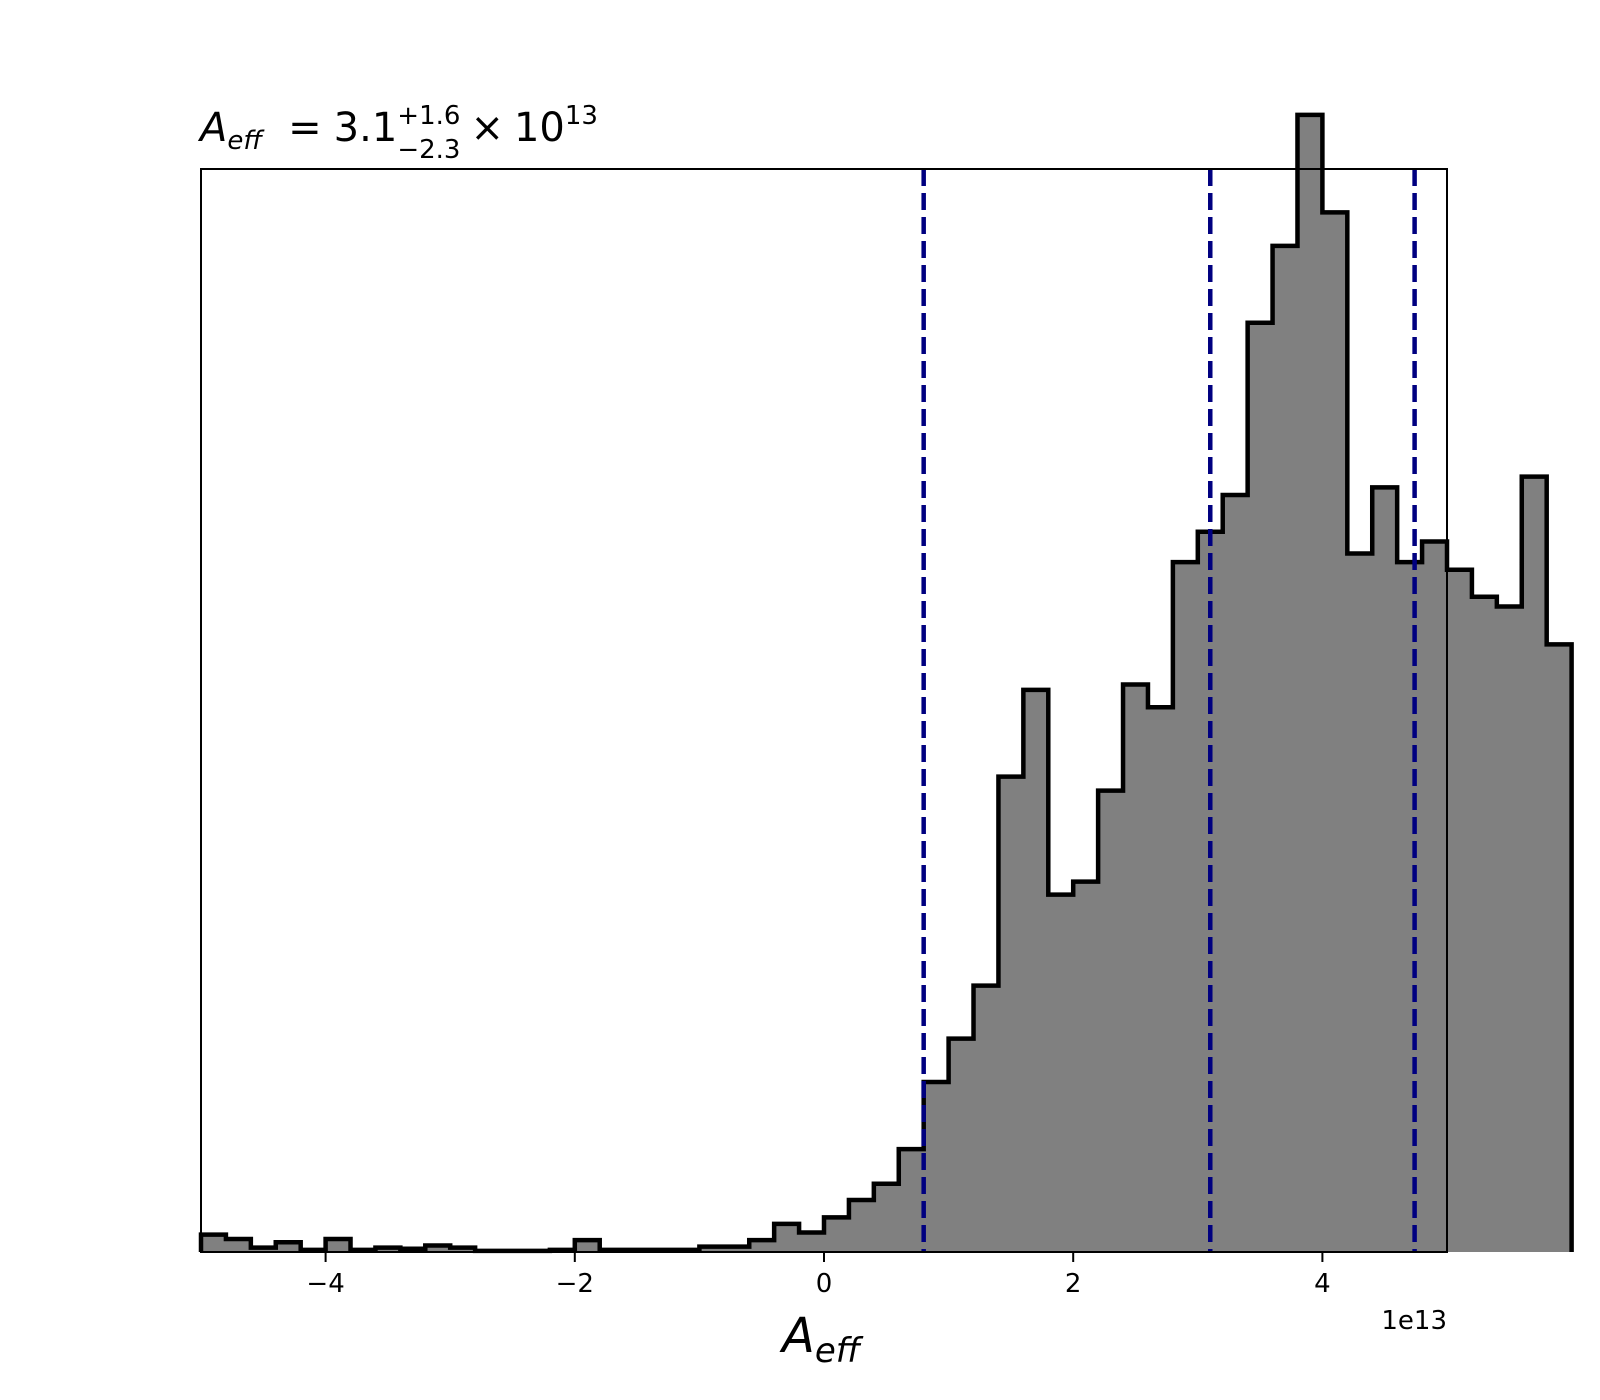  Describe the element at coordinates (1322, 1284) in the screenshot. I see `x-tick-label: 4` at that location.